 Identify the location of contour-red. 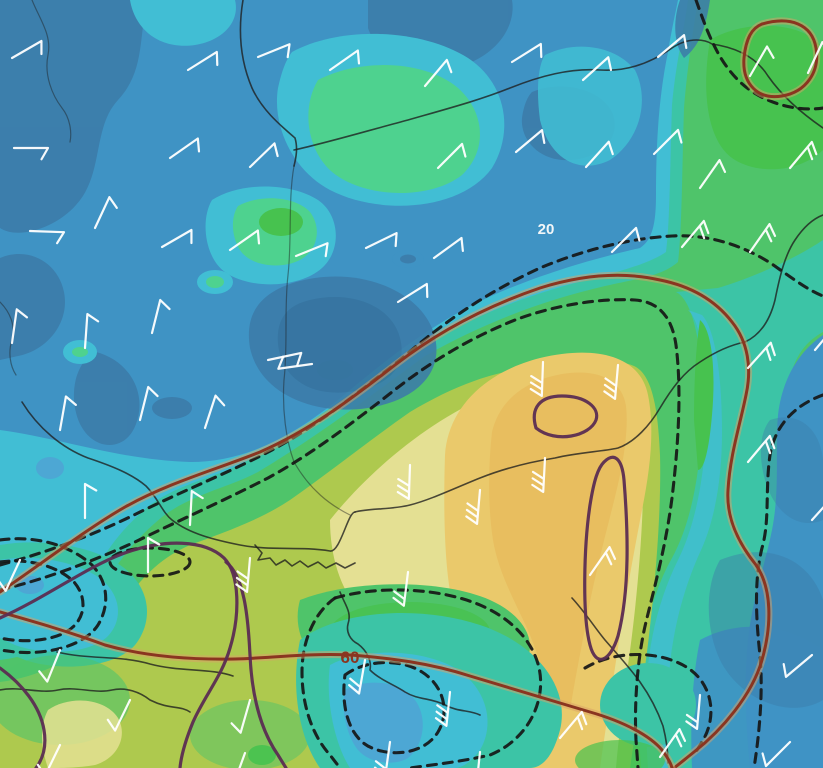
(780, 59).